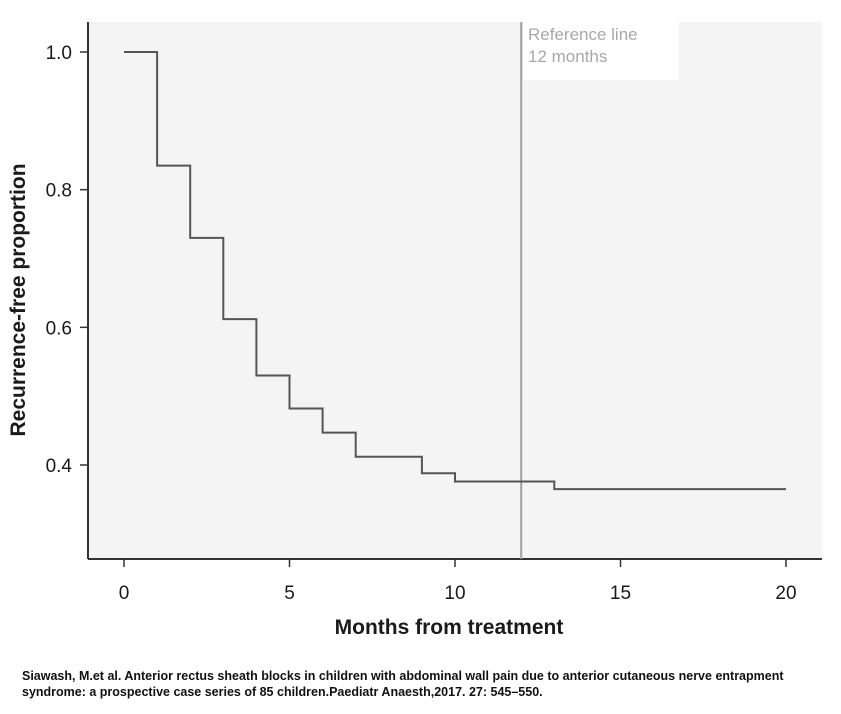 The width and height of the screenshot is (841, 714). Describe the element at coordinates (59, 53) in the screenshot. I see `y-tick-label: 1.0` at that location.